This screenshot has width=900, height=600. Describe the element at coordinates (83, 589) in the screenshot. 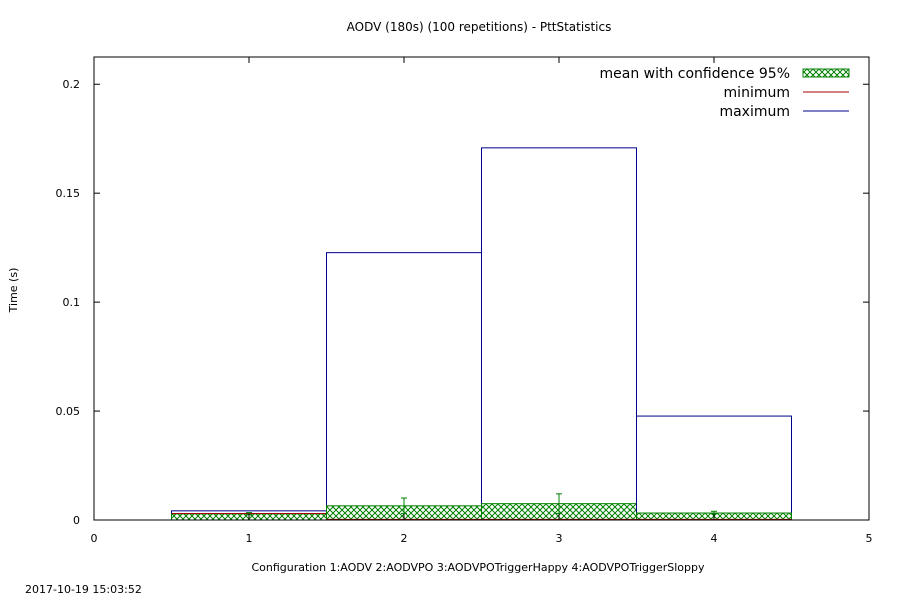

I see `timestamp: 2017-10-19 15:03:52` at that location.